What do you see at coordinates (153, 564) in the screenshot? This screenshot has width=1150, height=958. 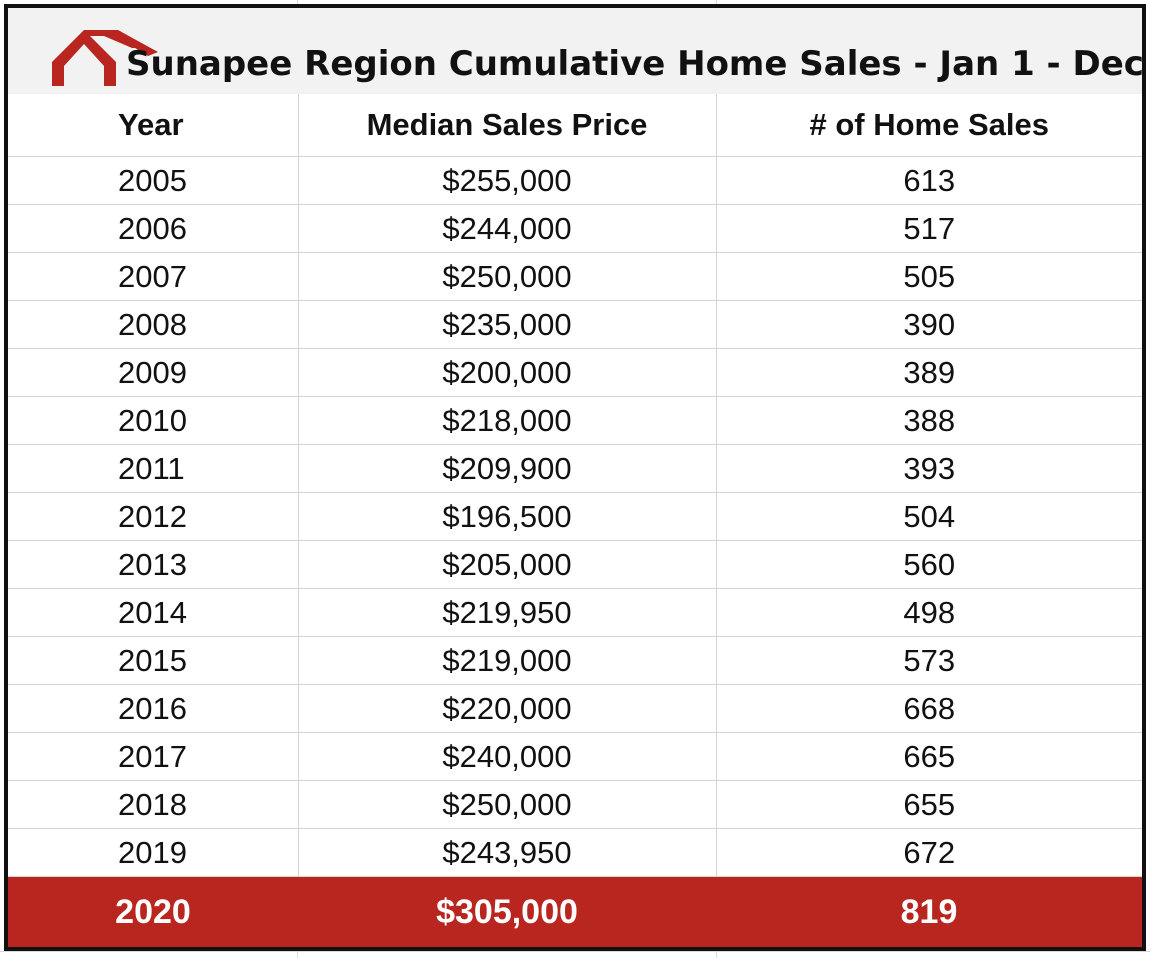 I see `year-cell: 2013` at bounding box center [153, 564].